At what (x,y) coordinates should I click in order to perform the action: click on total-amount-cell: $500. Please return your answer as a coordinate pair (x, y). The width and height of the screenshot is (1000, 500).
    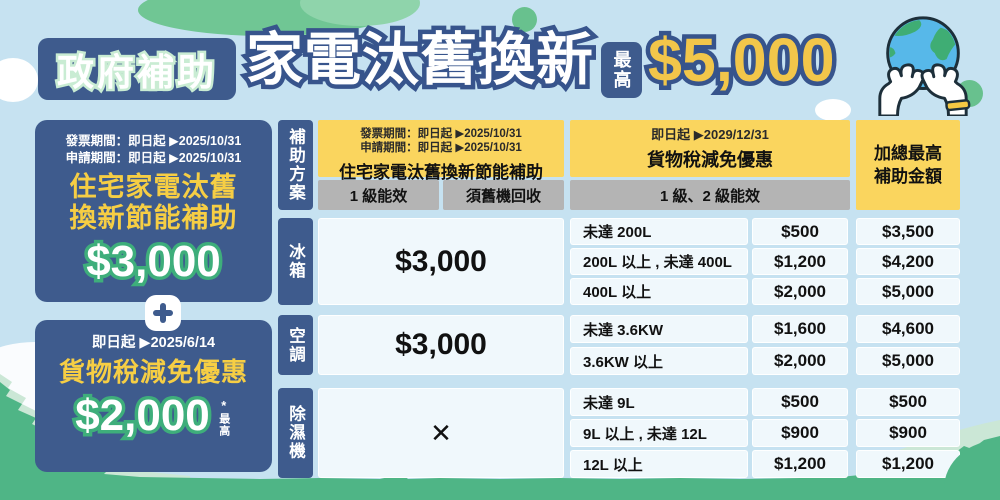
    Looking at the image, I should click on (908, 402).